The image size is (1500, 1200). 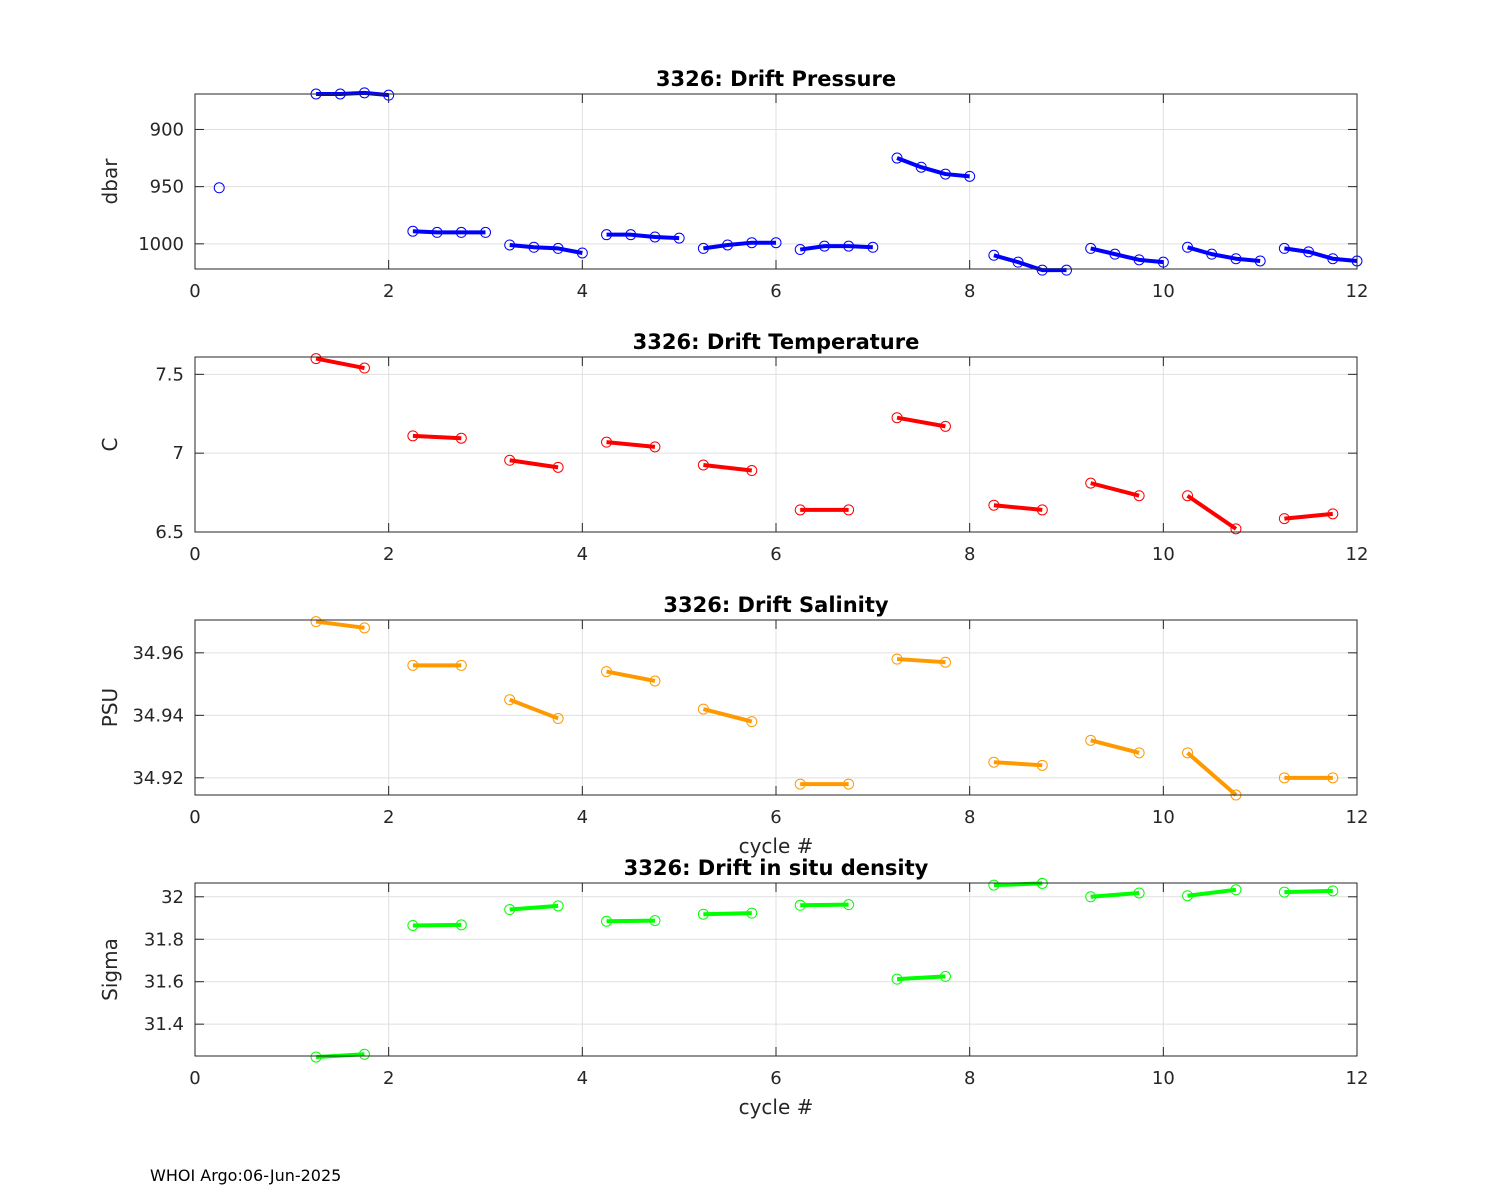 I want to click on y-tick-label: 34.92, so click(x=158, y=778).